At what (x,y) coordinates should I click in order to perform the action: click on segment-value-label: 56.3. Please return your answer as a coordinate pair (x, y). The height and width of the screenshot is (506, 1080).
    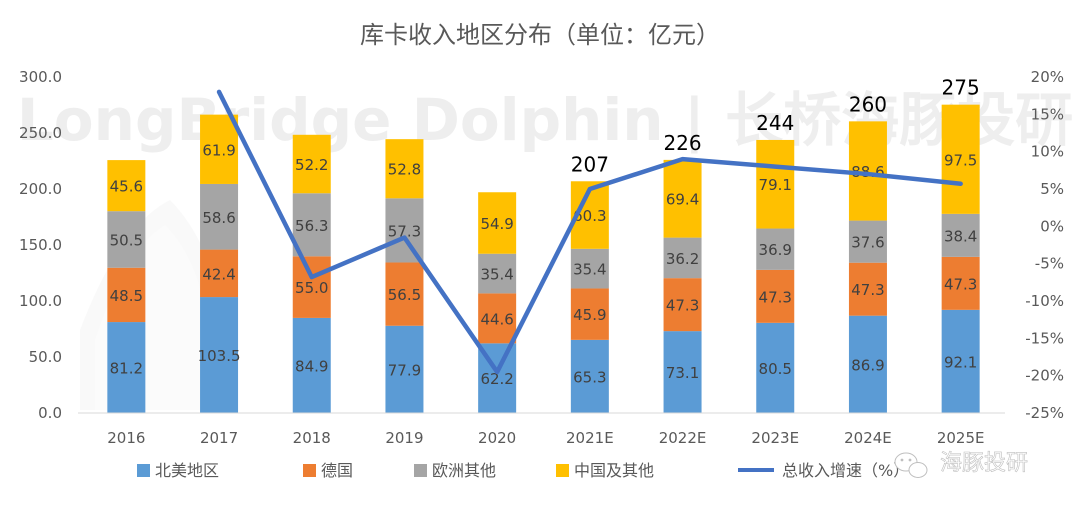
    Looking at the image, I should click on (311, 226).